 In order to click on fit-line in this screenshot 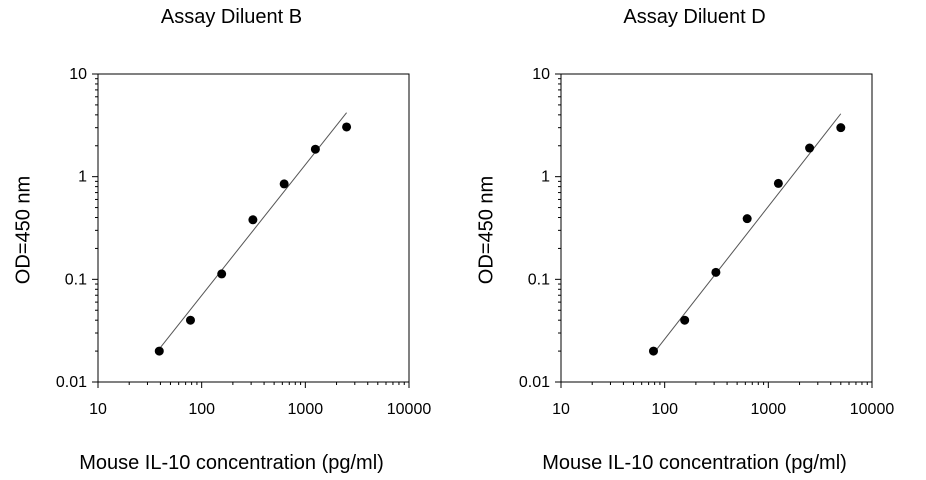, I will do `click(747, 233)`.